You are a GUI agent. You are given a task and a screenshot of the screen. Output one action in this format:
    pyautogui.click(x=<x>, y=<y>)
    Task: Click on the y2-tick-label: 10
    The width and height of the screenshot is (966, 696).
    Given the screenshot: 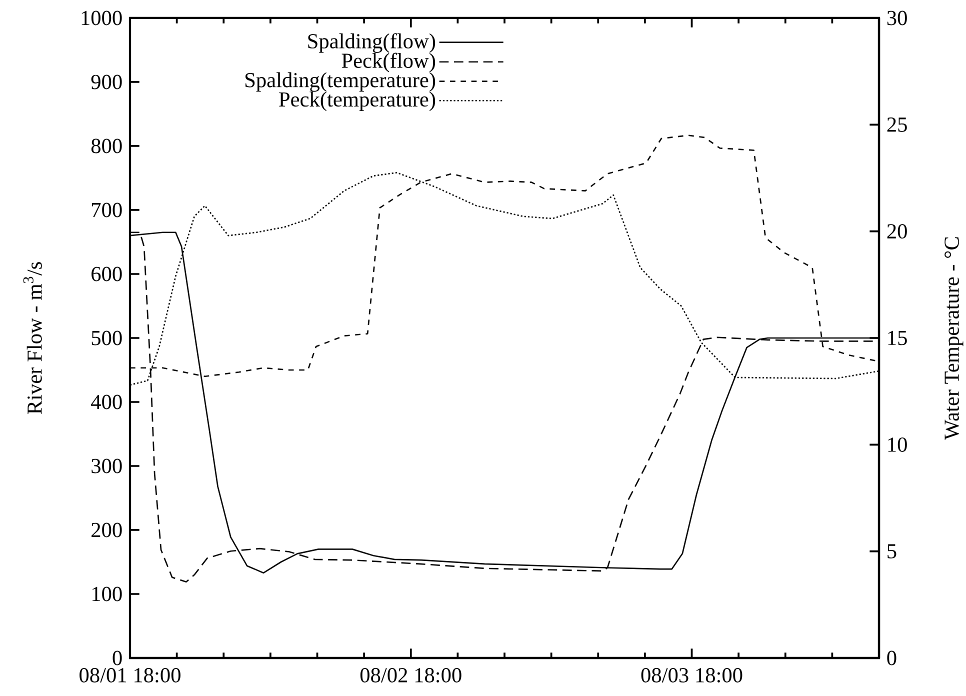 What is the action you would take?
    pyautogui.click(x=897, y=444)
    